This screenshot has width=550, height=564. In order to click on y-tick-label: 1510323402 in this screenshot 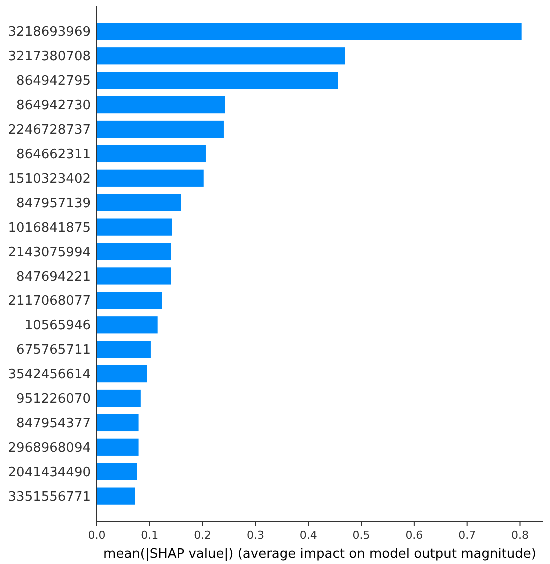, I will do `click(49, 179)`.